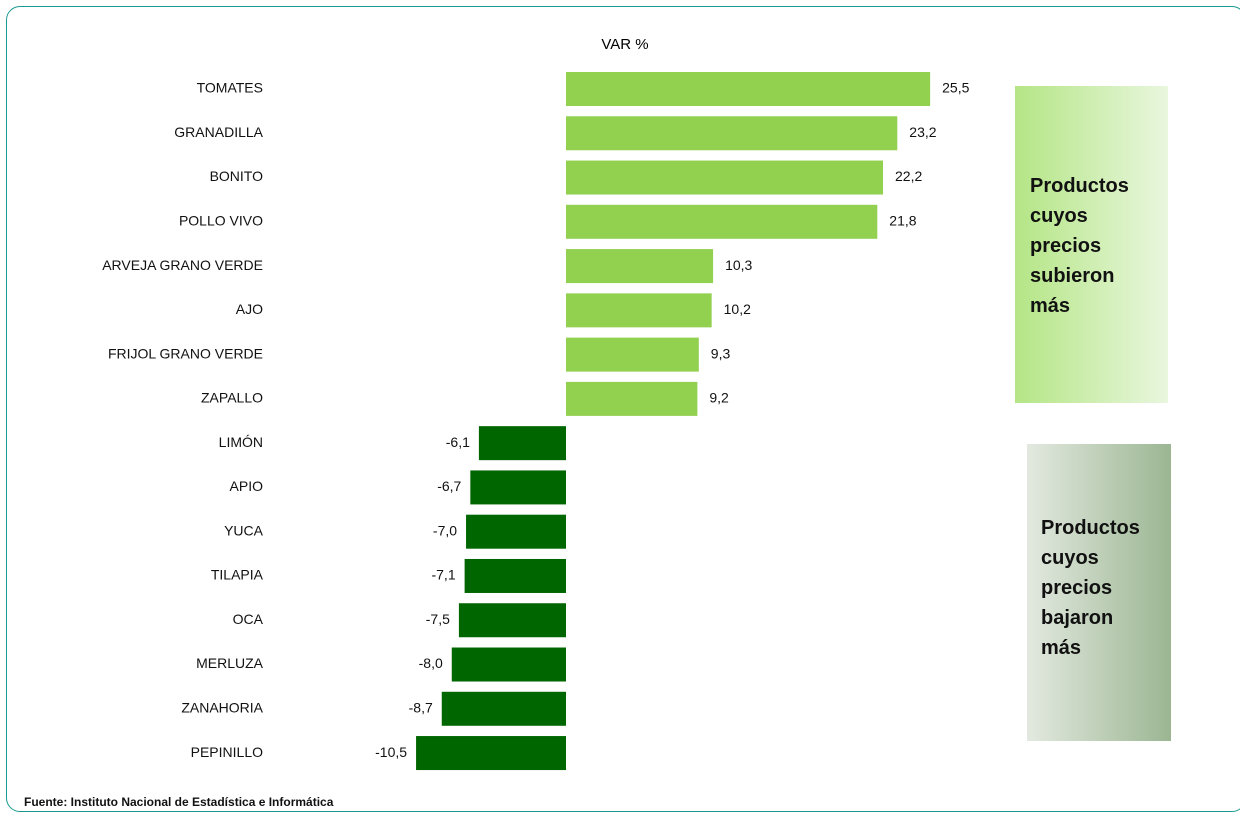 The image size is (1240, 820). I want to click on value-label: -6,7, so click(449, 486).